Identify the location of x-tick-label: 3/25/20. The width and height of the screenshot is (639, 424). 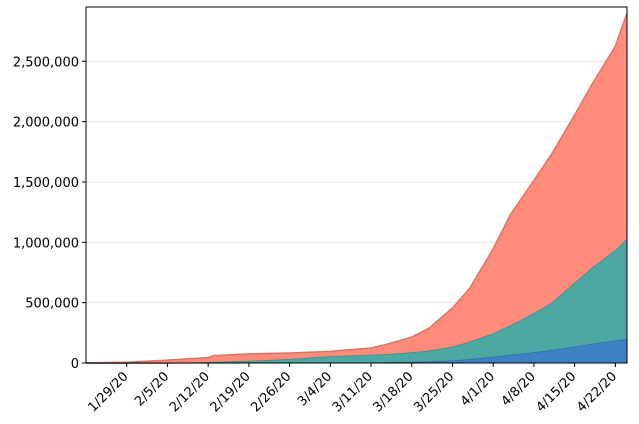
(434, 392).